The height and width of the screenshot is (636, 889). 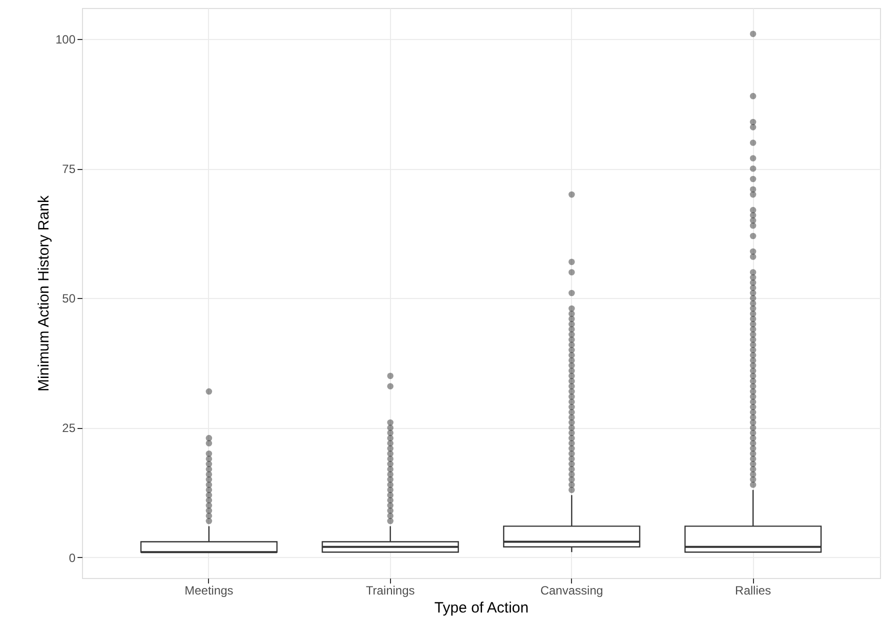 What do you see at coordinates (43, 293) in the screenshot?
I see `y-axis-title: Minimum Action History Rank` at bounding box center [43, 293].